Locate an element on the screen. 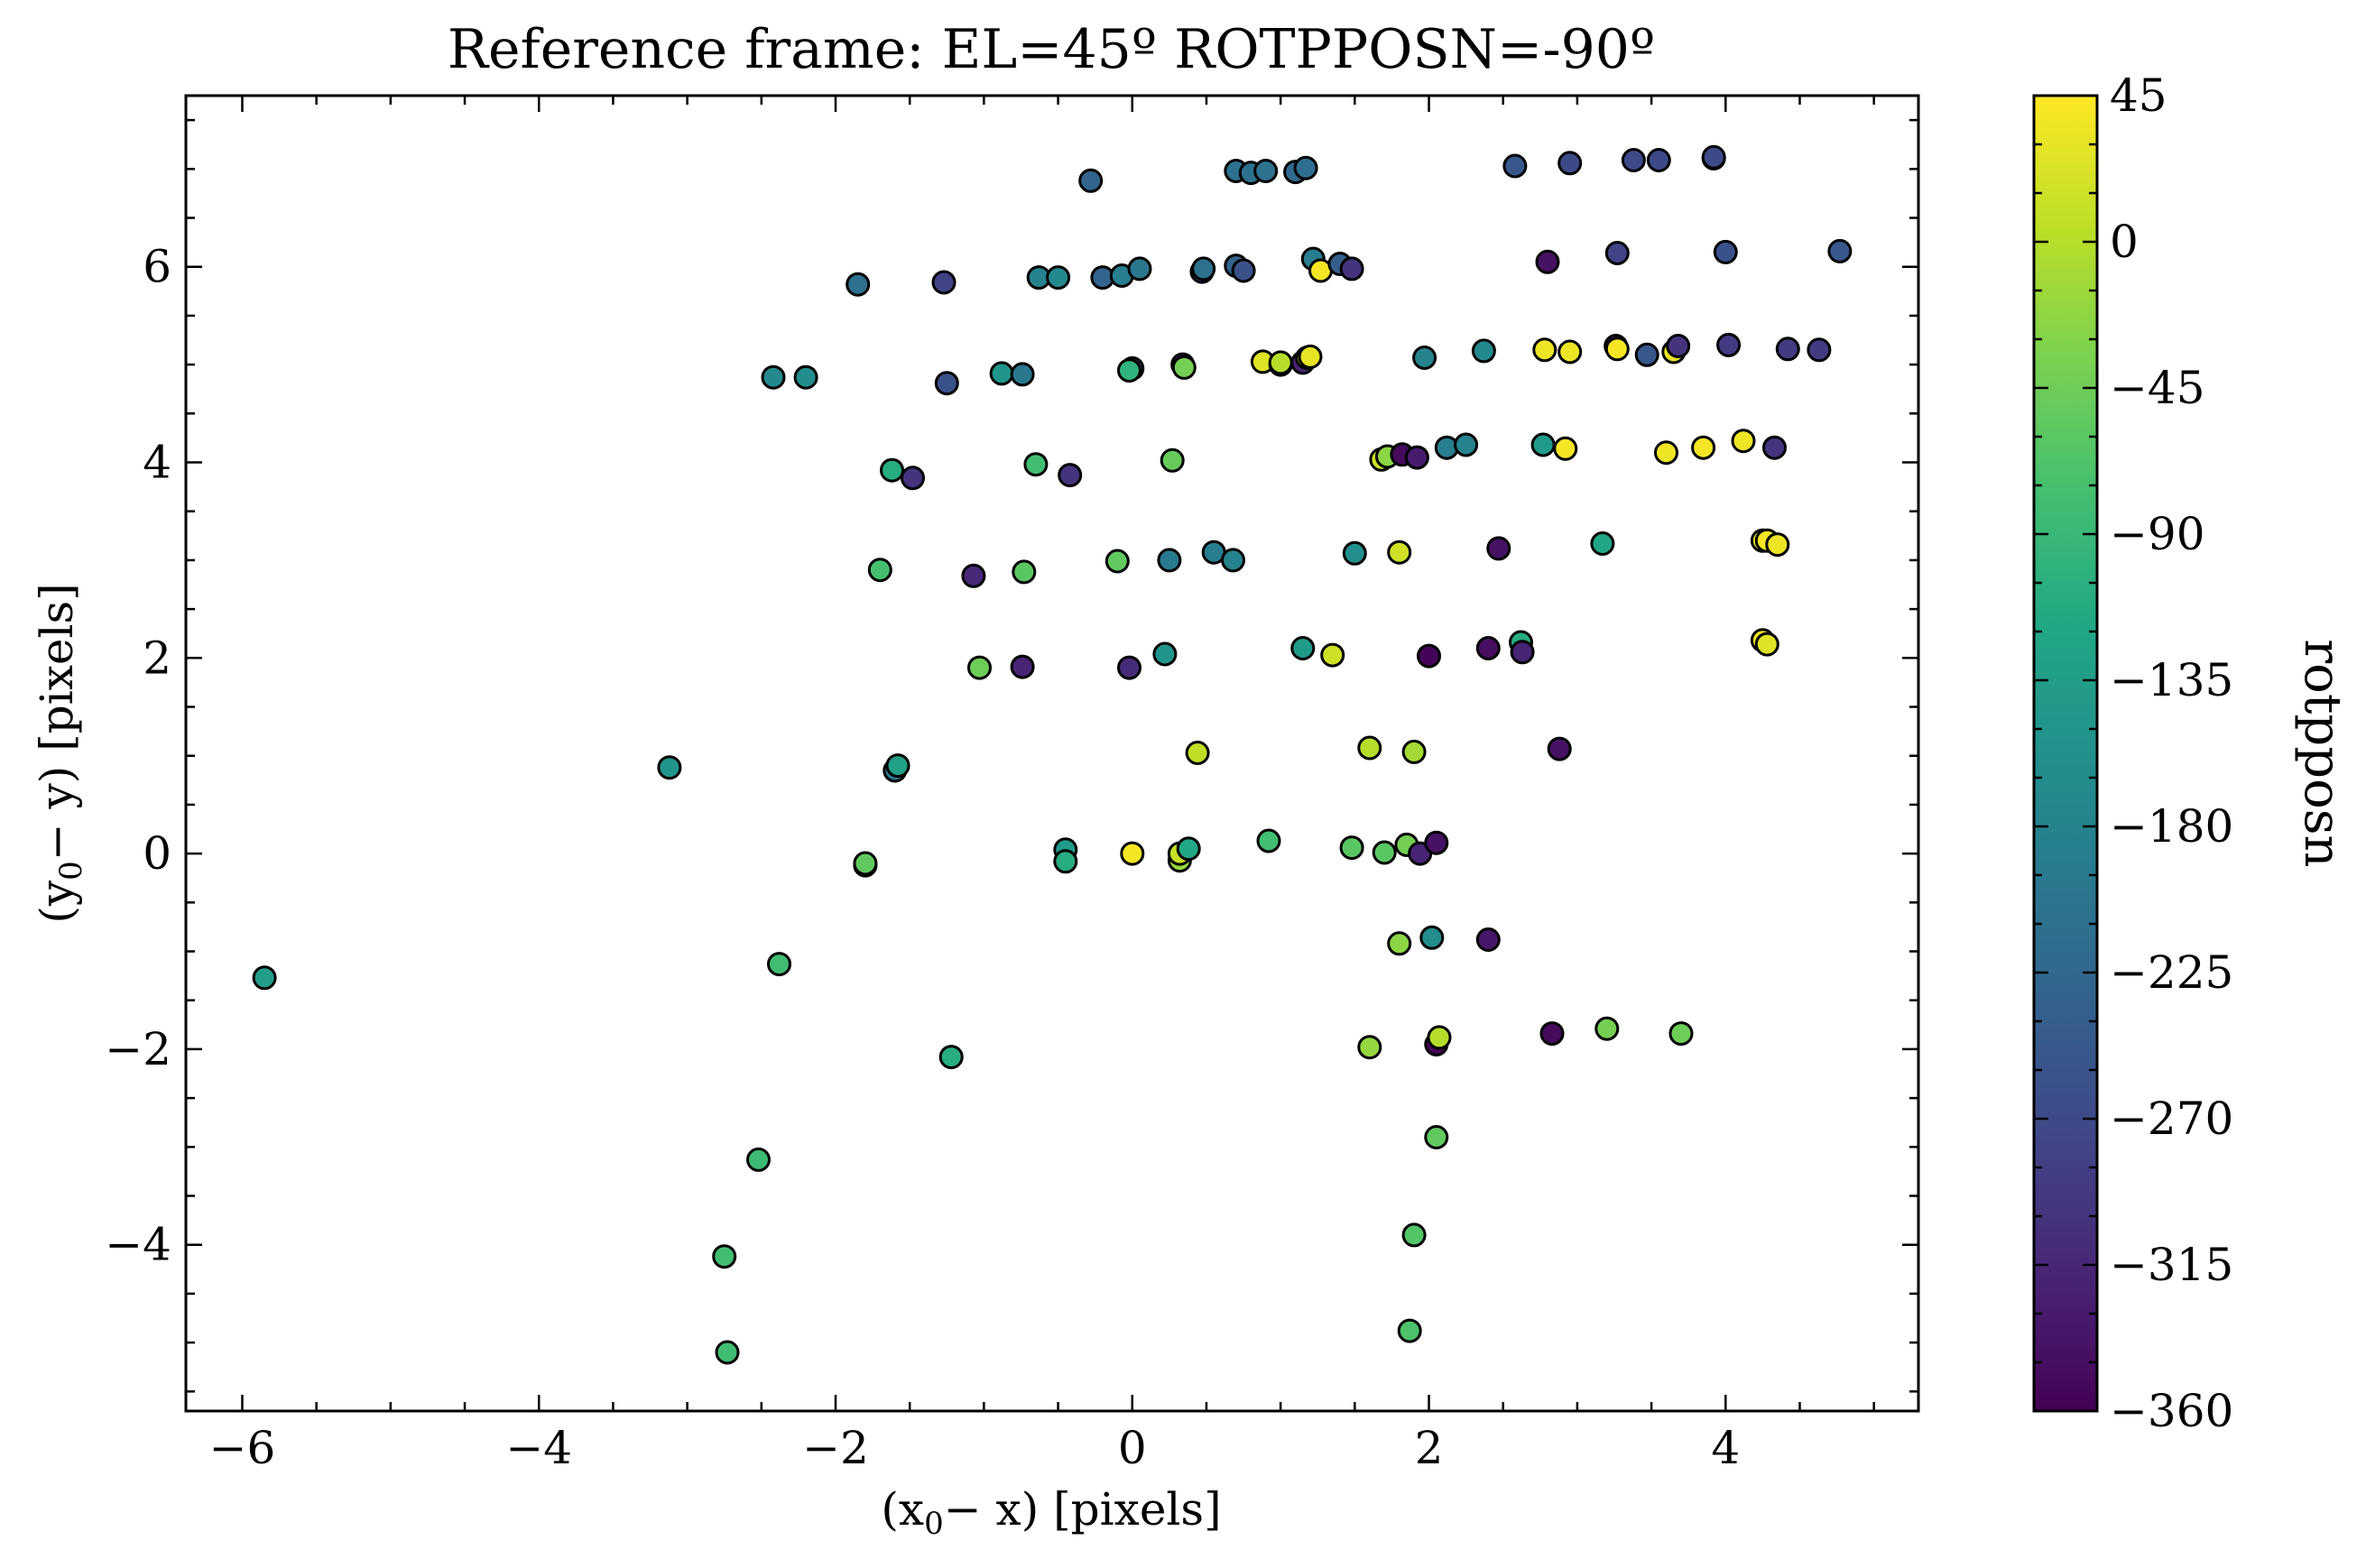 The height and width of the screenshot is (1568, 2366). y-axis-label: (y0− y) [pixels] is located at coordinates (60, 753).